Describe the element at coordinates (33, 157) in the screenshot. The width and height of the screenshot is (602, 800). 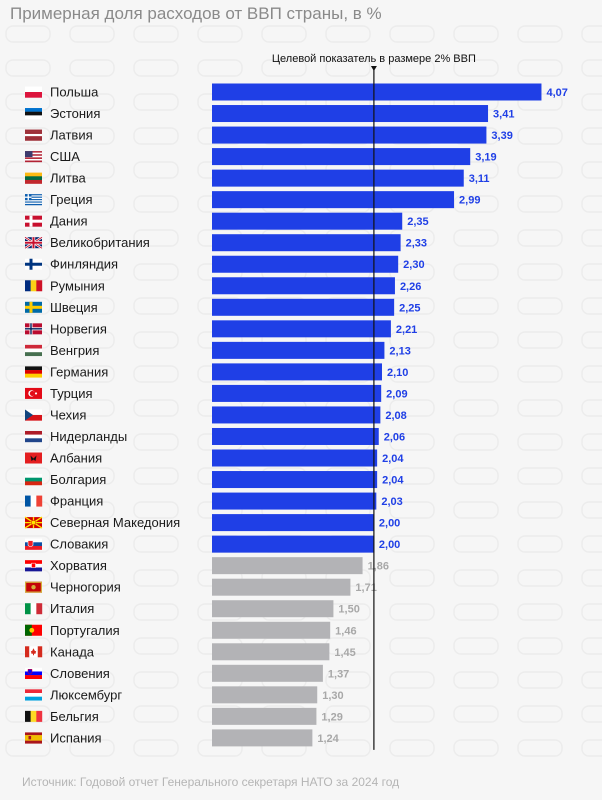
I see `flag-us-icon` at that location.